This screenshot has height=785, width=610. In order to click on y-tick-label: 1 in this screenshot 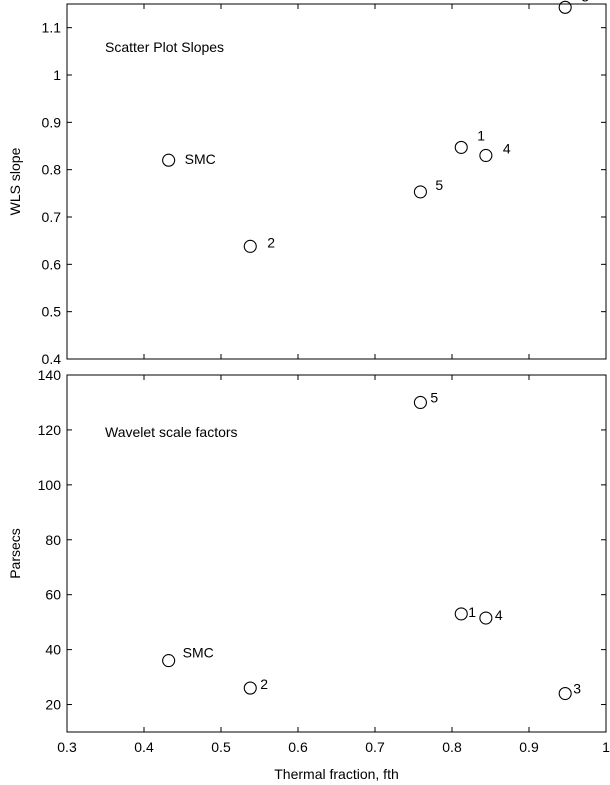, I will do `click(57, 75)`.